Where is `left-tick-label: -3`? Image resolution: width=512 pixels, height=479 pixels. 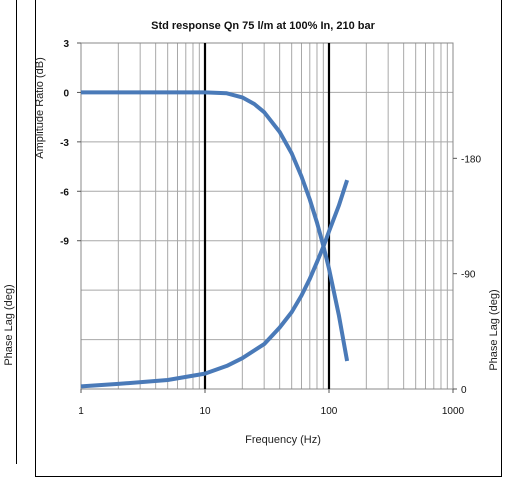 left-tick-label: -3 is located at coordinates (64, 143).